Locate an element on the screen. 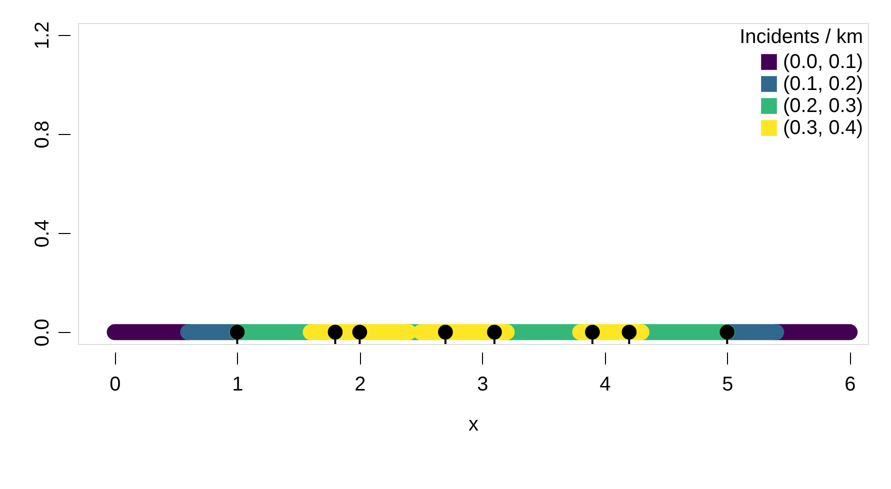  y-tick-label: 0.4 is located at coordinates (43, 234).